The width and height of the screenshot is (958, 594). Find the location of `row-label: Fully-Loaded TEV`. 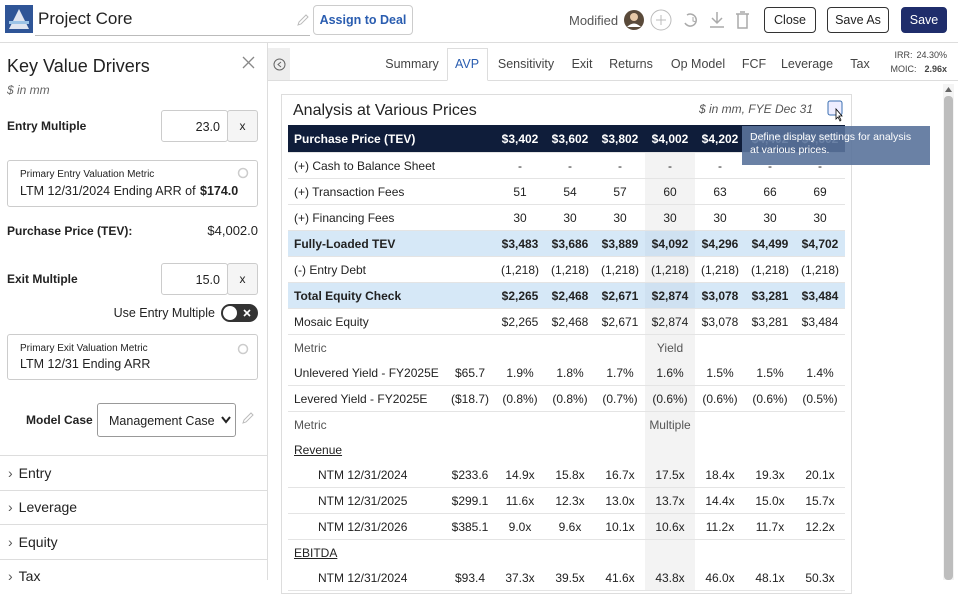

row-label: Fully-Loaded TEV is located at coordinates (366, 244).